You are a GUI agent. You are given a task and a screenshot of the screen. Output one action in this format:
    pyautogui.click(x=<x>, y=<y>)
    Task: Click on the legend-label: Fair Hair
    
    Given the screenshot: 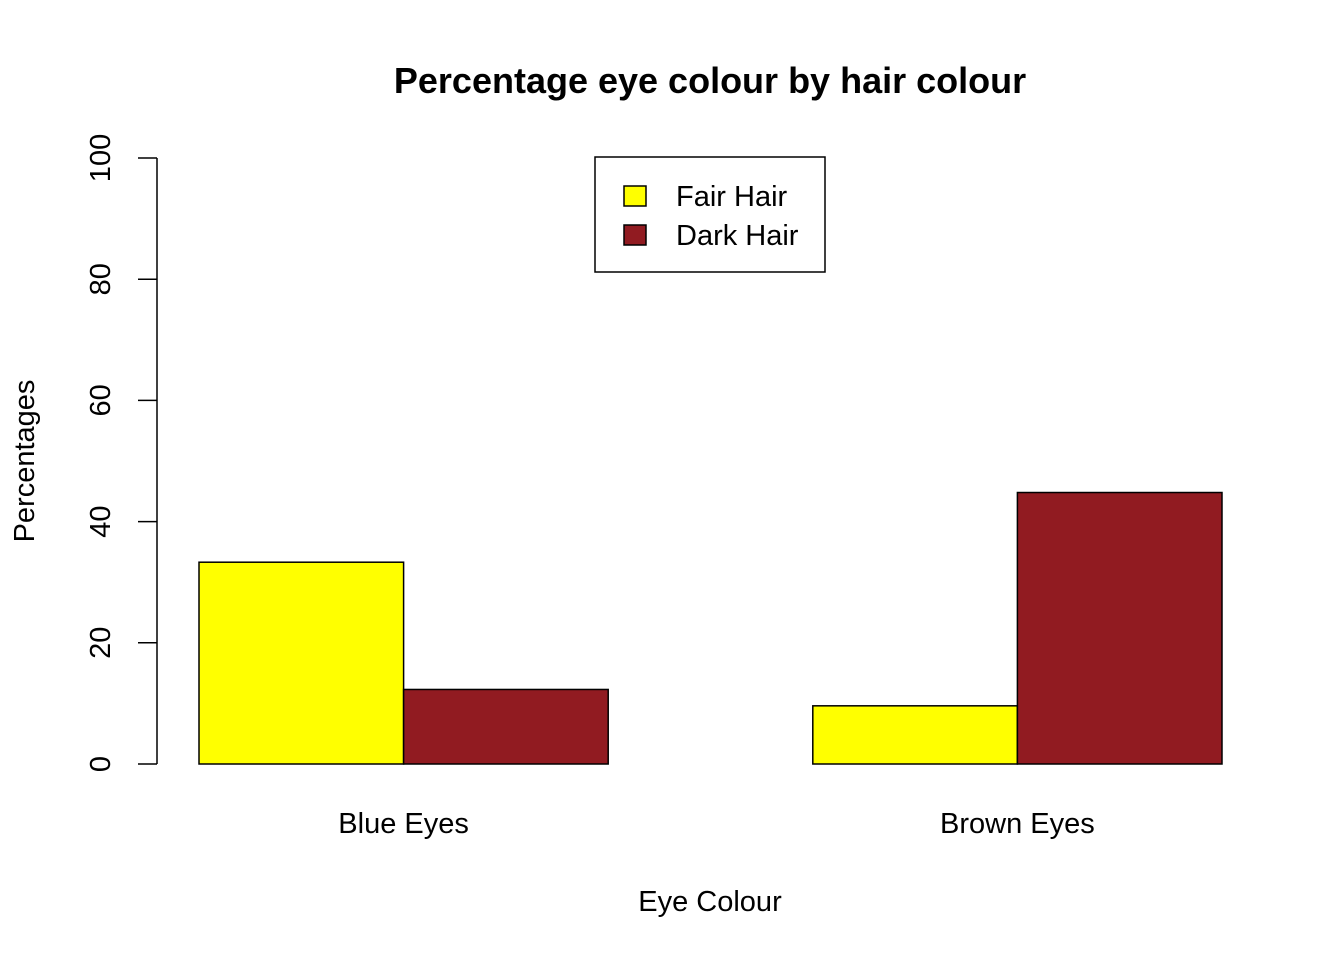 What is the action you would take?
    pyautogui.click(x=732, y=197)
    